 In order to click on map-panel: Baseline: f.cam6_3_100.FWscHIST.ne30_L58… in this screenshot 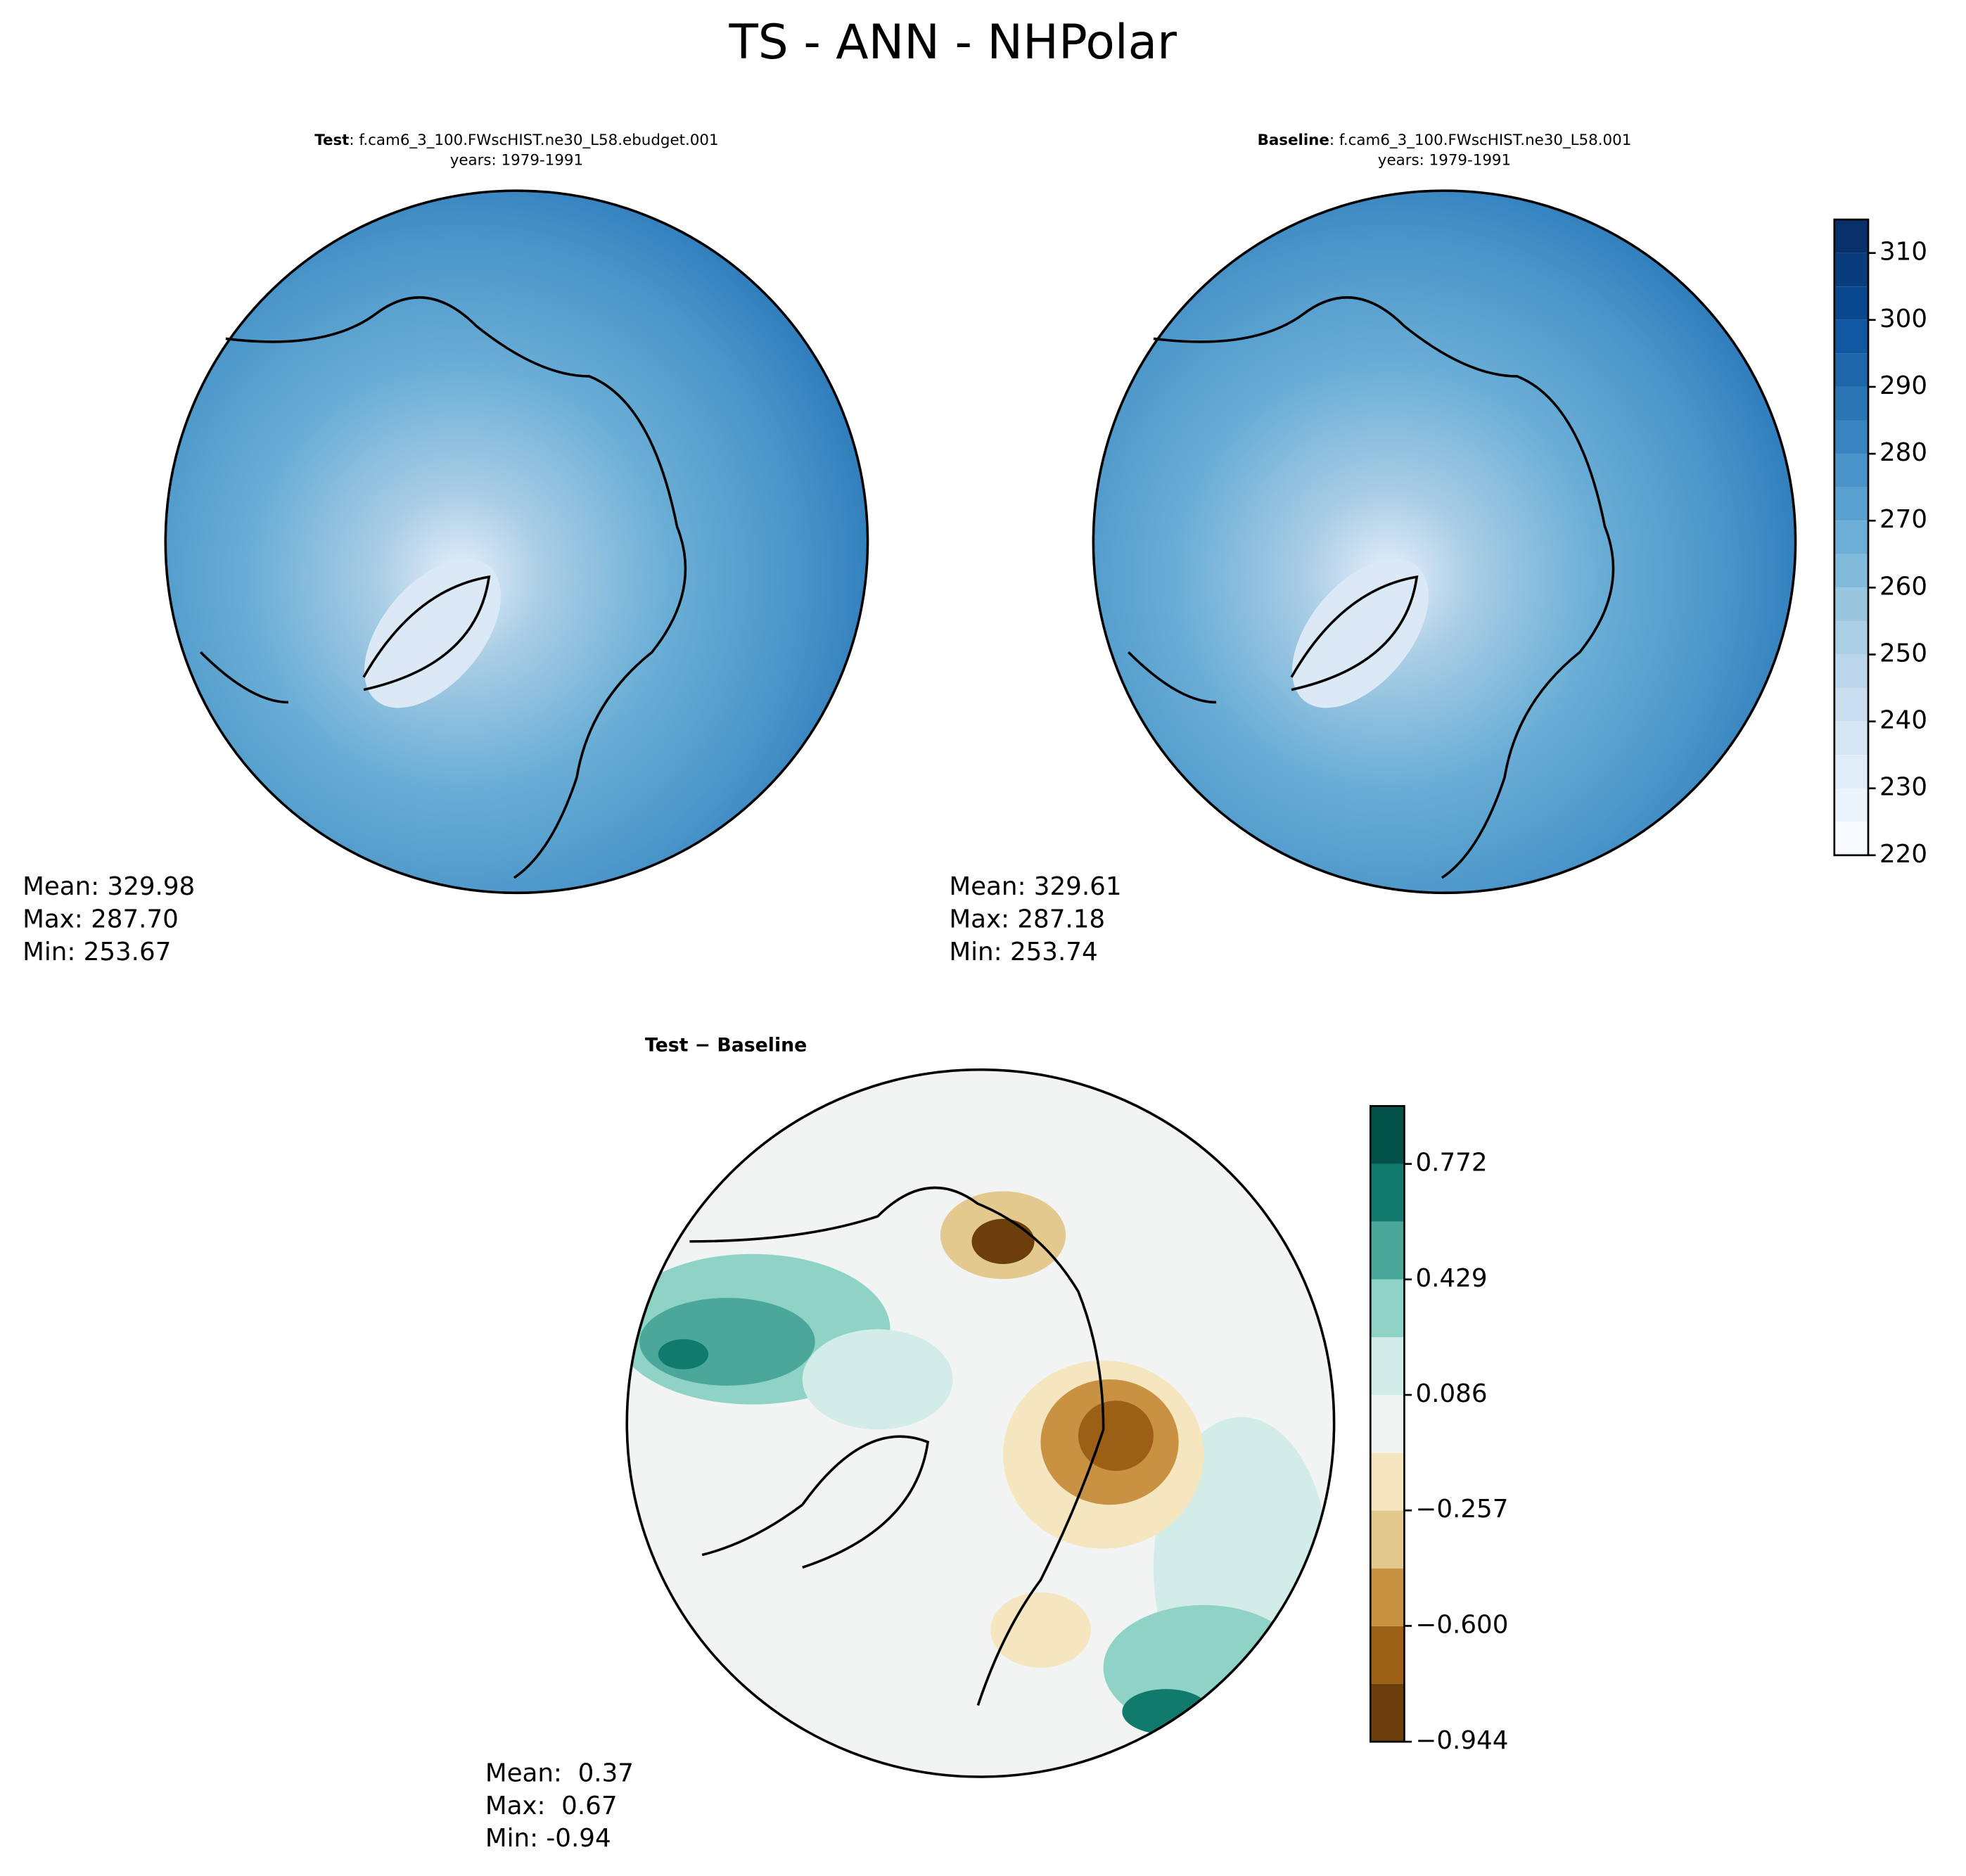, I will do `click(1444, 513)`.